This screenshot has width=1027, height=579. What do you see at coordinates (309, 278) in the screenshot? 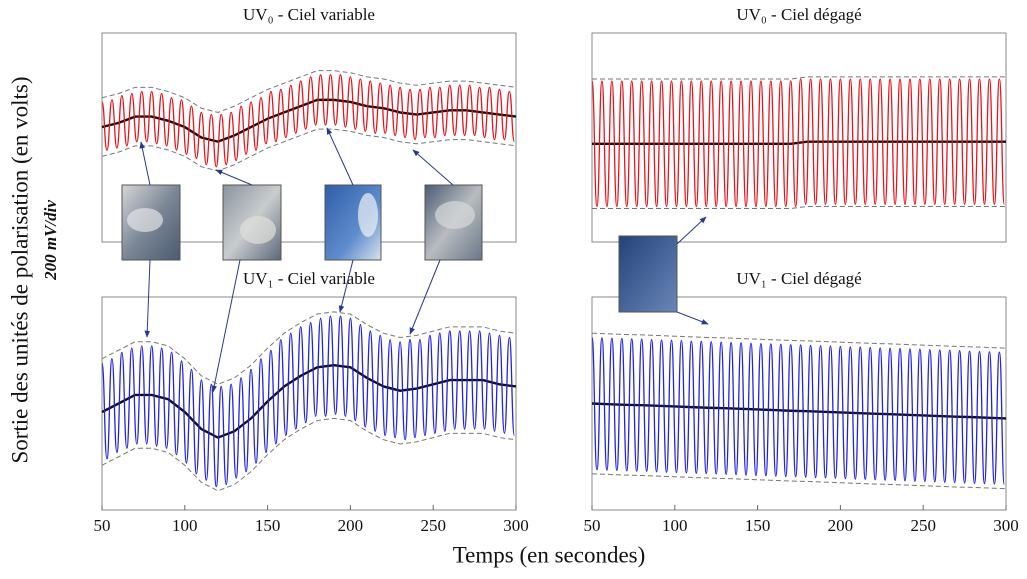
I see `panel-title: UV₁ - Ciel variable` at bounding box center [309, 278].